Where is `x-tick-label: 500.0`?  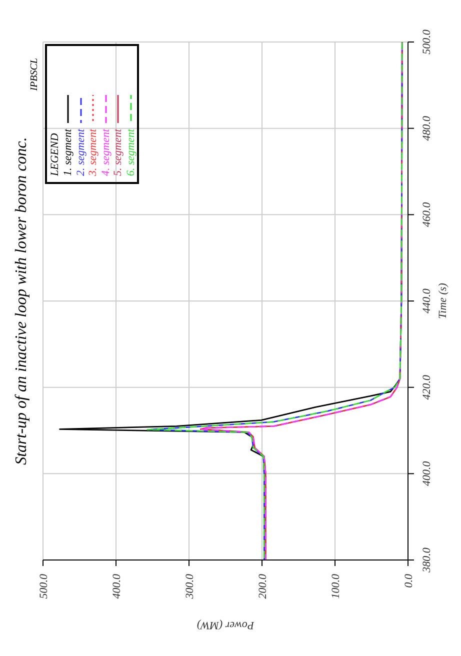
x-tick-label: 500.0 is located at coordinates (44, 586).